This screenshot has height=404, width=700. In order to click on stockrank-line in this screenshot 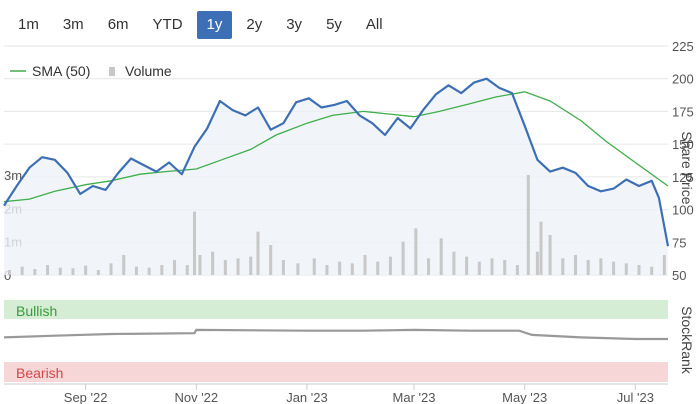, I will do `click(335, 334)`.